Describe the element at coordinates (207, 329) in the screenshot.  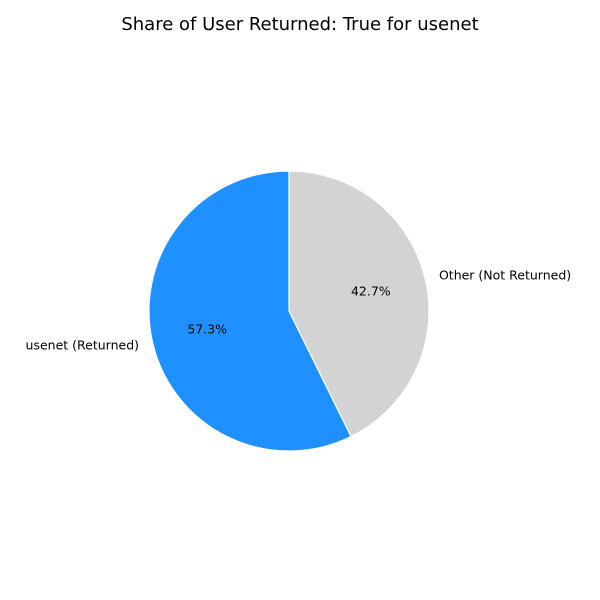
I see `pct-label-usenet-returned: 57.3%` at that location.